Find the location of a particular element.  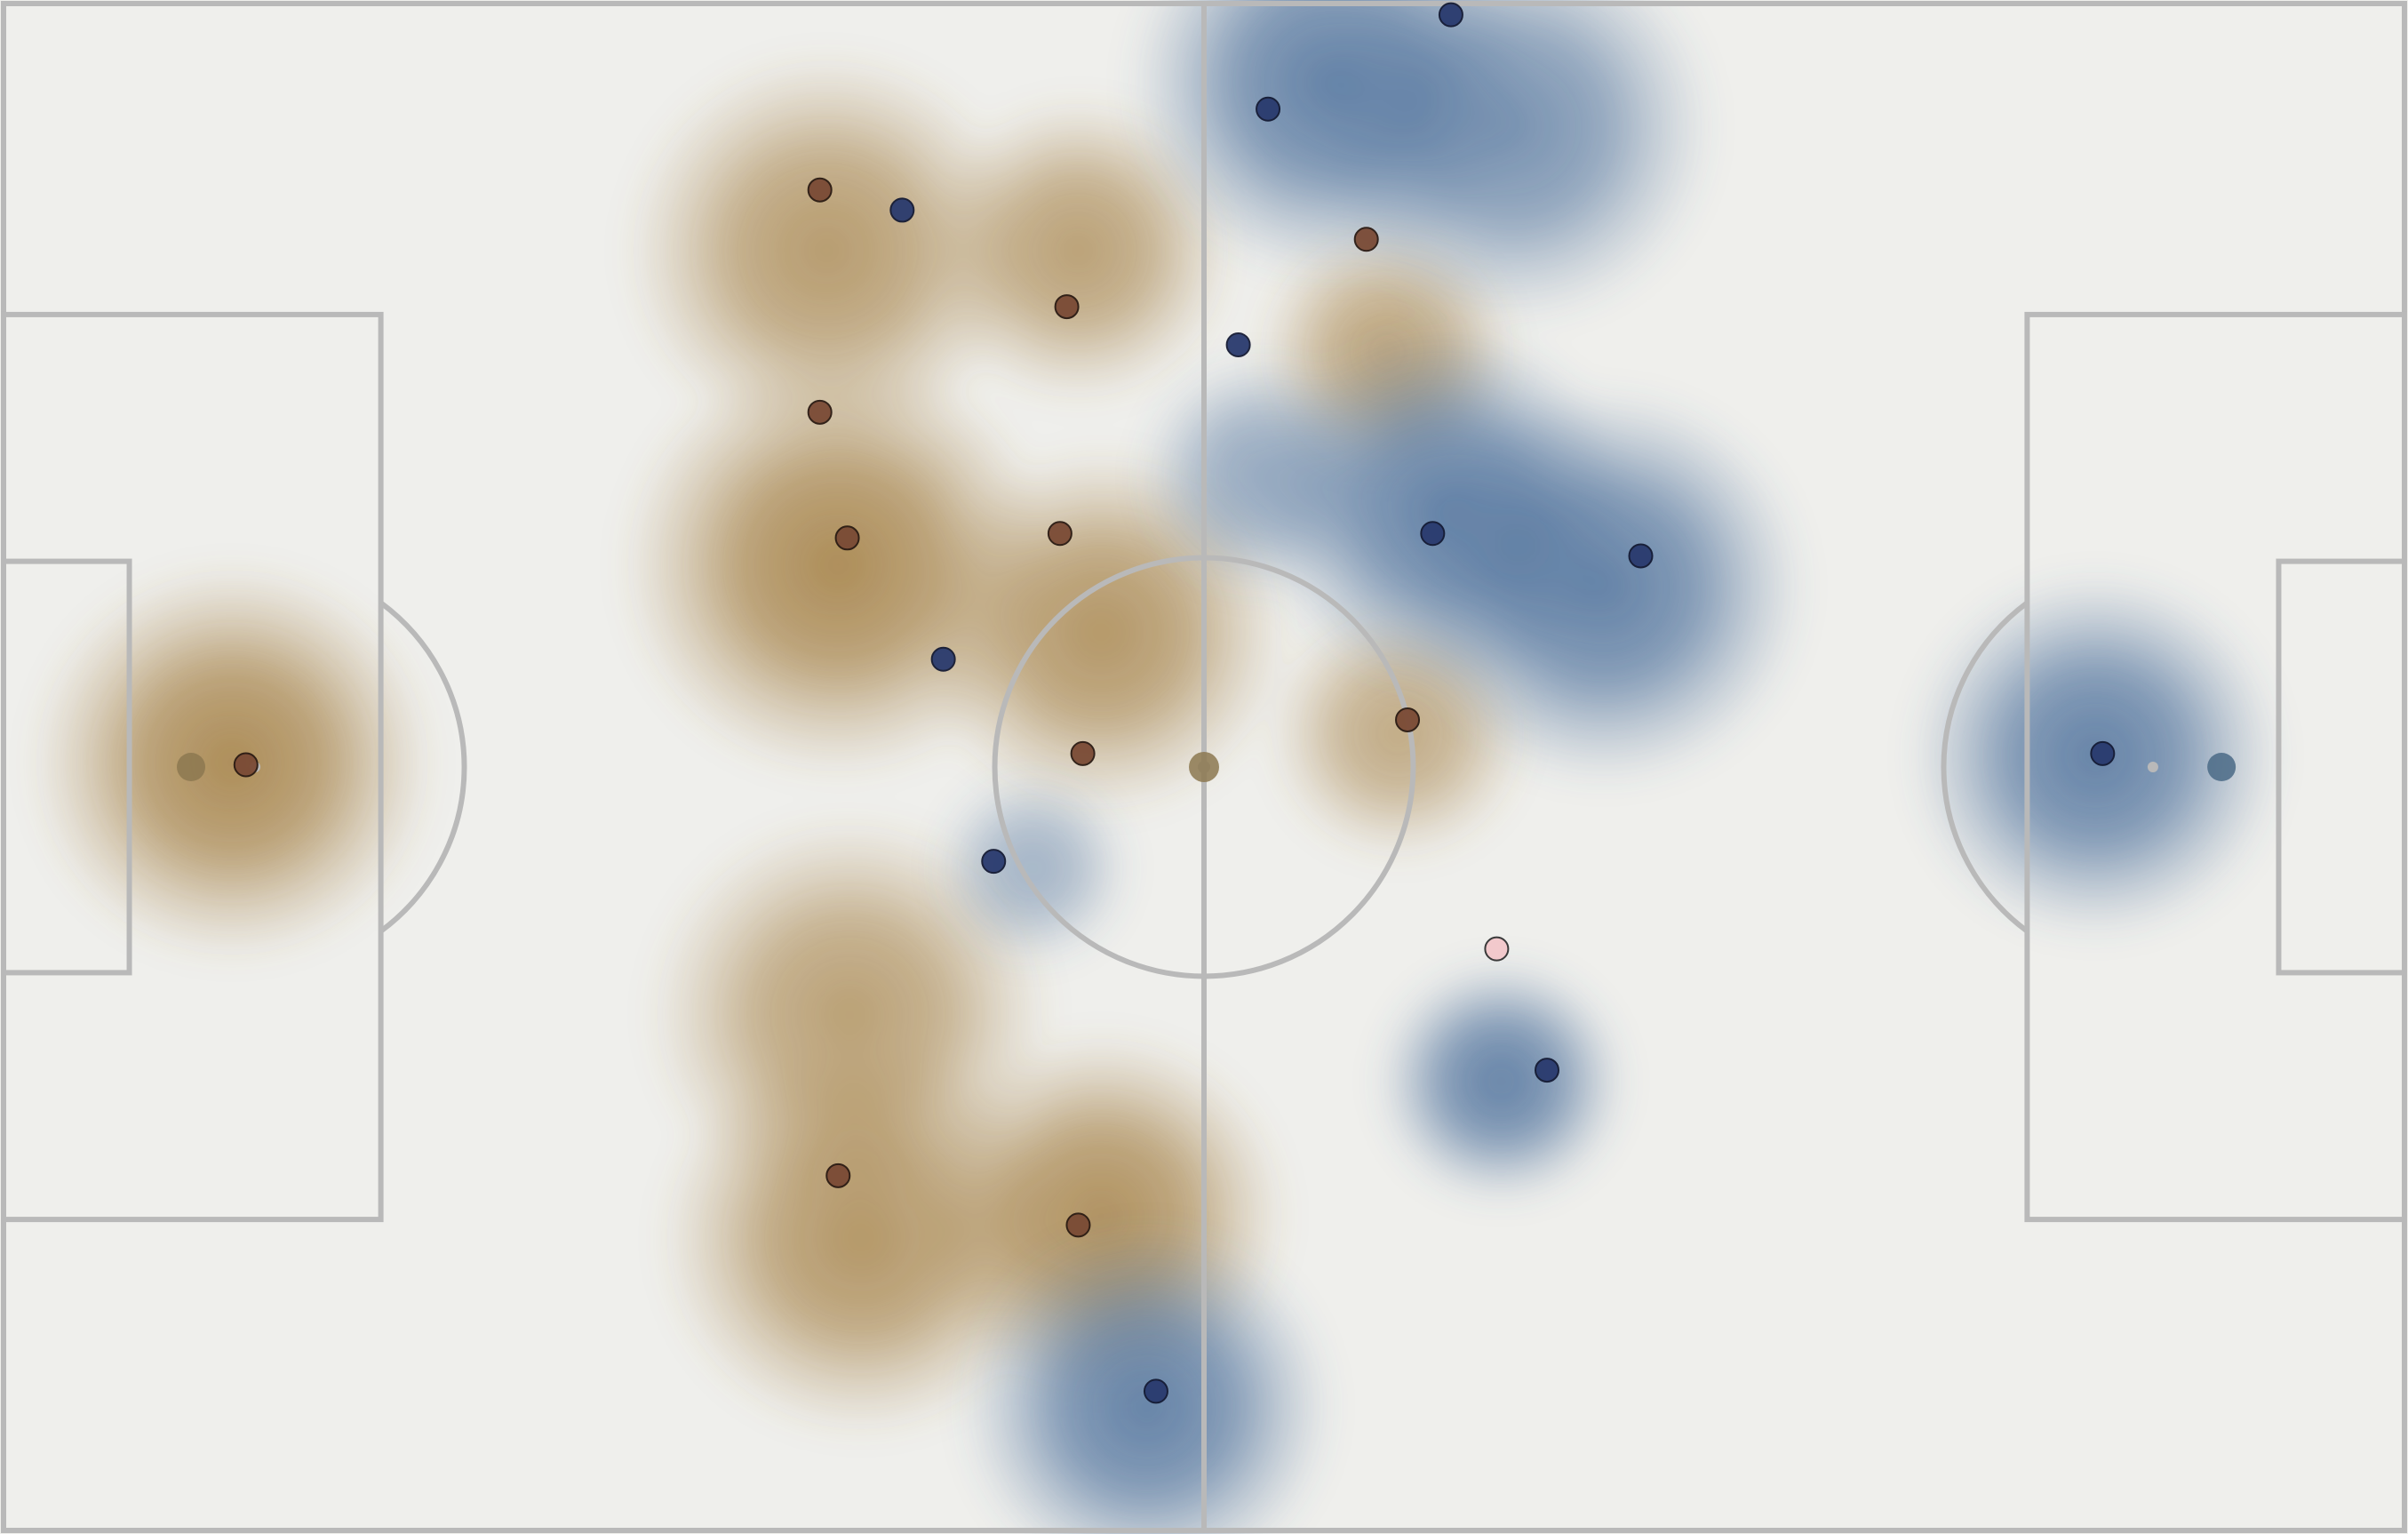

penalty-arc-right is located at coordinates (1985, 767).